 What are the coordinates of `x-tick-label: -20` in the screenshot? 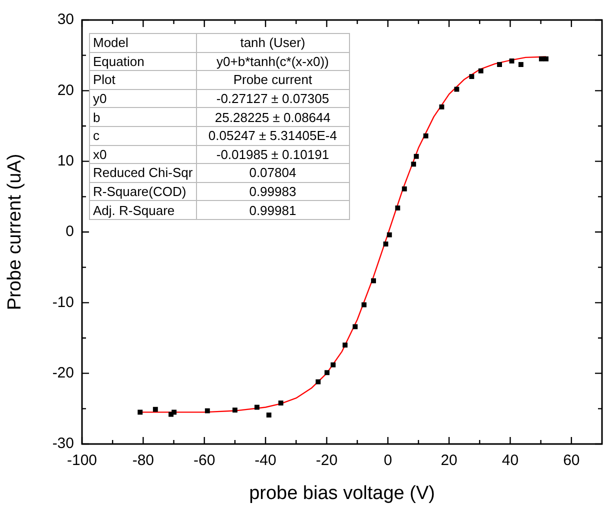 It's located at (327, 461).